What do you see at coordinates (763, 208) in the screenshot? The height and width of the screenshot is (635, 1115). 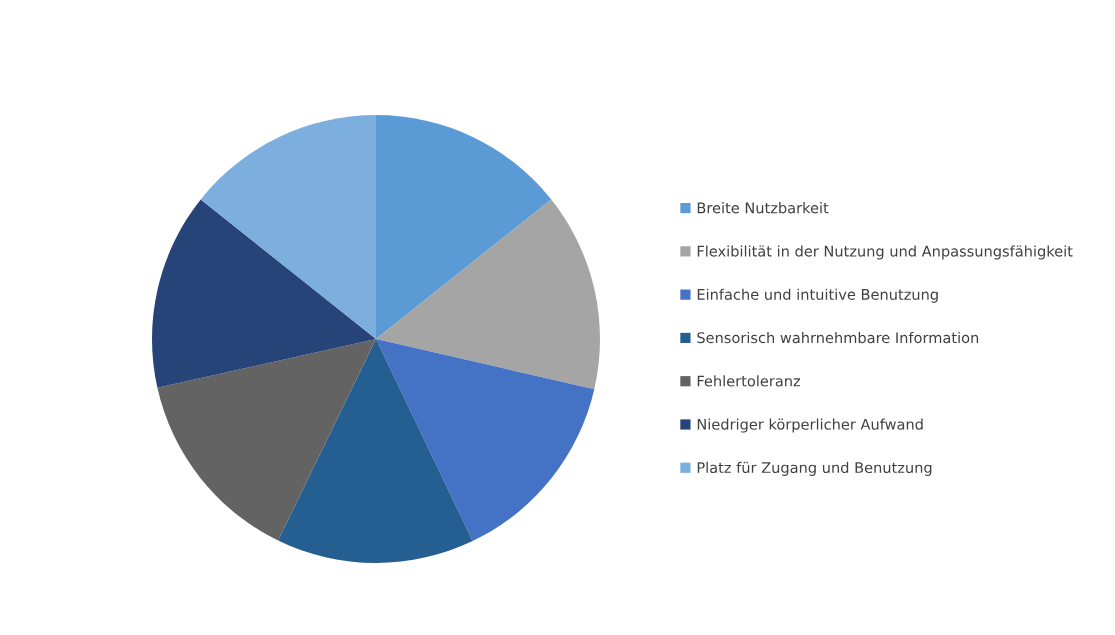 I see `legend-label: Breite Nutzbarkeit` at bounding box center [763, 208].